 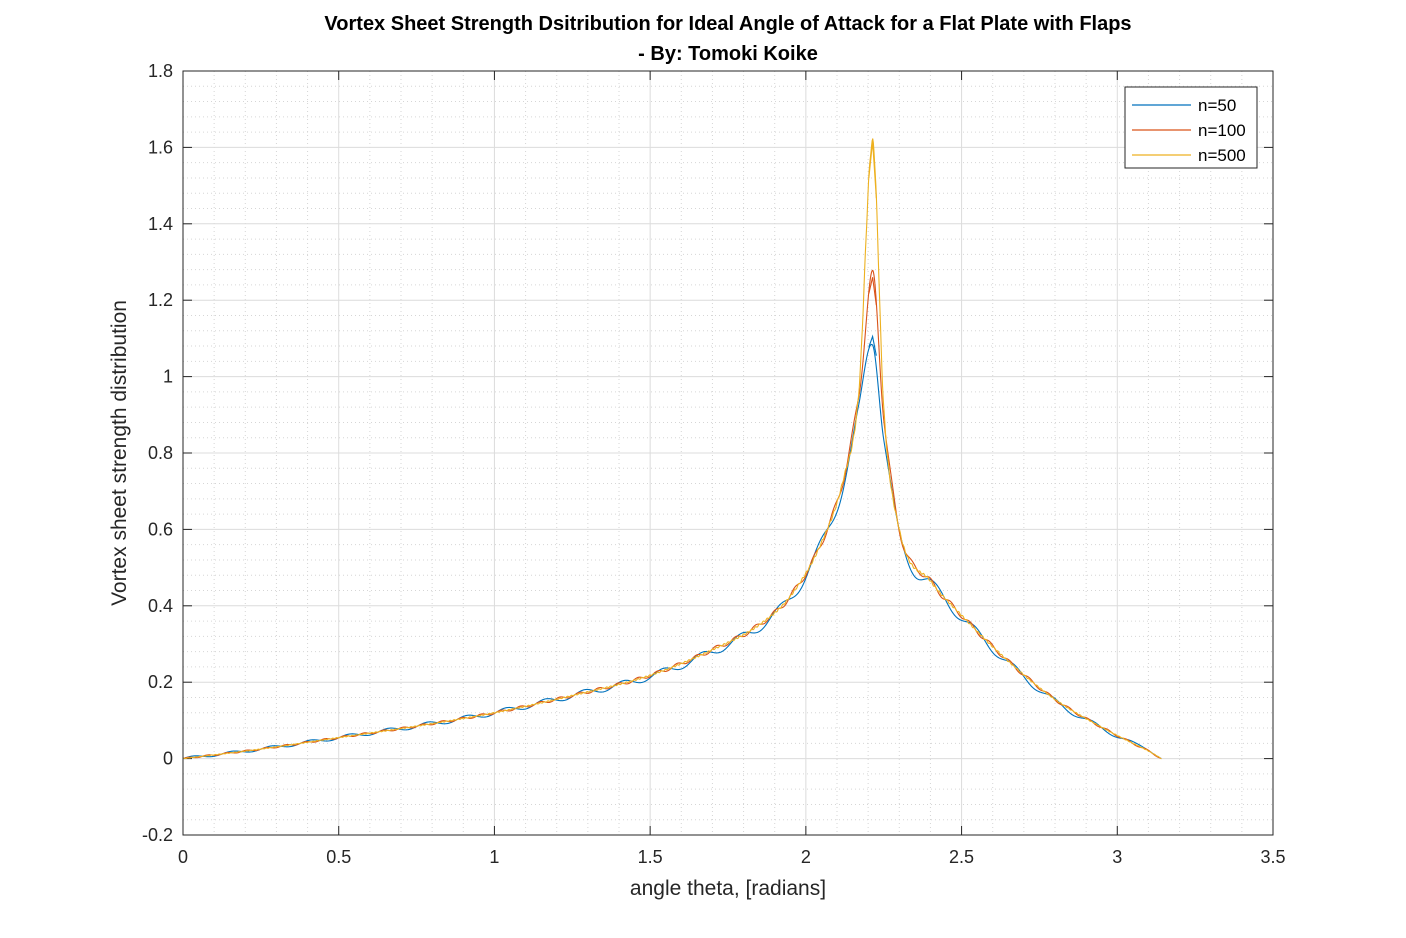 I want to click on y-tick-label: 1.6, so click(x=160, y=147).